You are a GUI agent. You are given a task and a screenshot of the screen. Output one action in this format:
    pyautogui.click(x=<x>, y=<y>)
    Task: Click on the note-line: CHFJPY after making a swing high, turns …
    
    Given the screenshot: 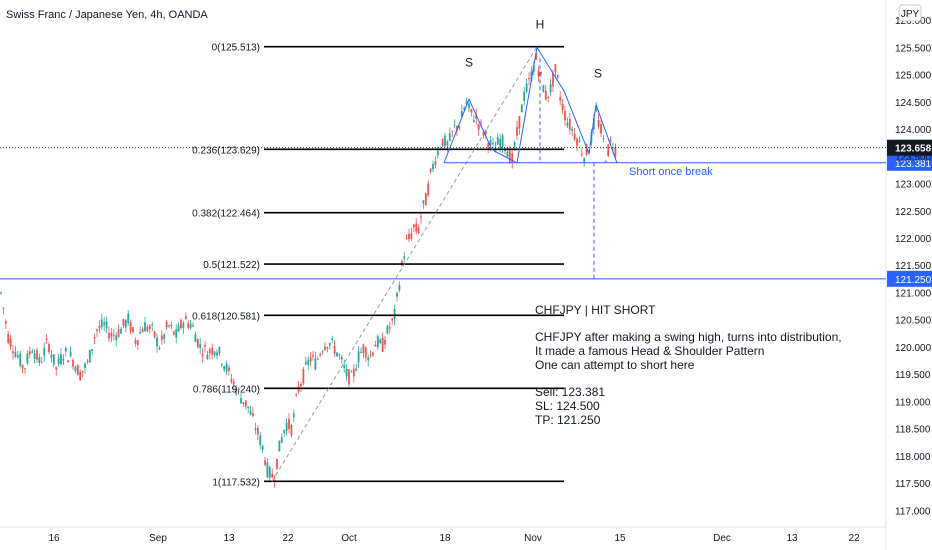 What is the action you would take?
    pyautogui.click(x=688, y=337)
    